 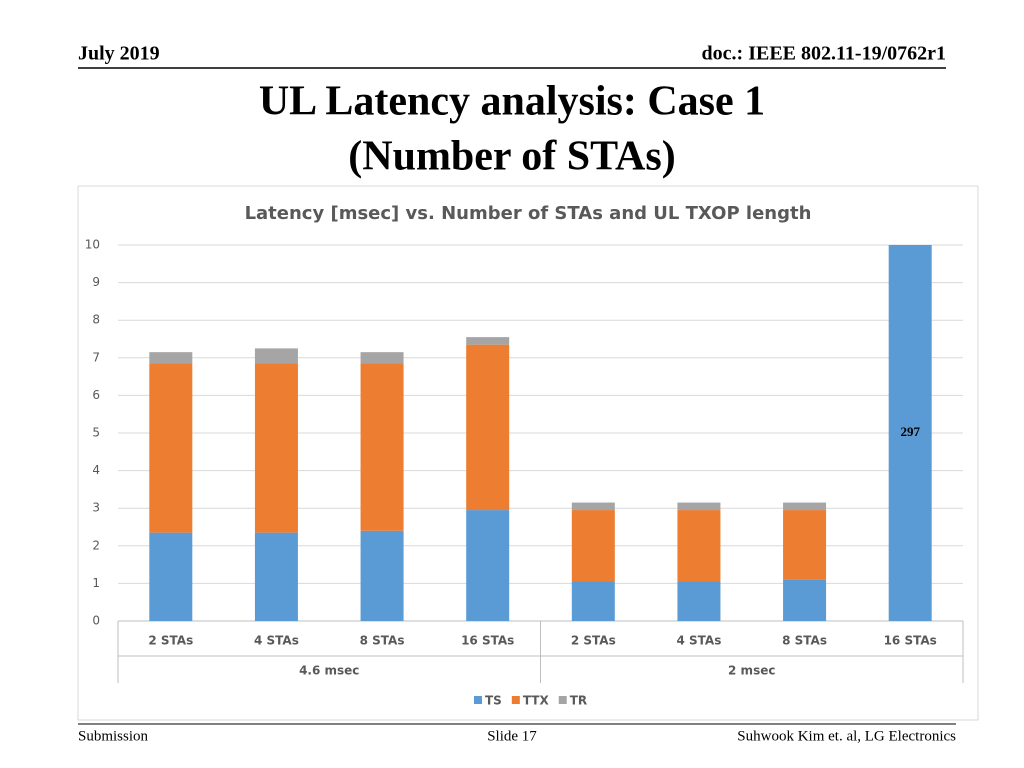 What do you see at coordinates (846, 736) in the screenshot?
I see `footer-right: Suhwook Kim et. al, LG Electronics` at bounding box center [846, 736].